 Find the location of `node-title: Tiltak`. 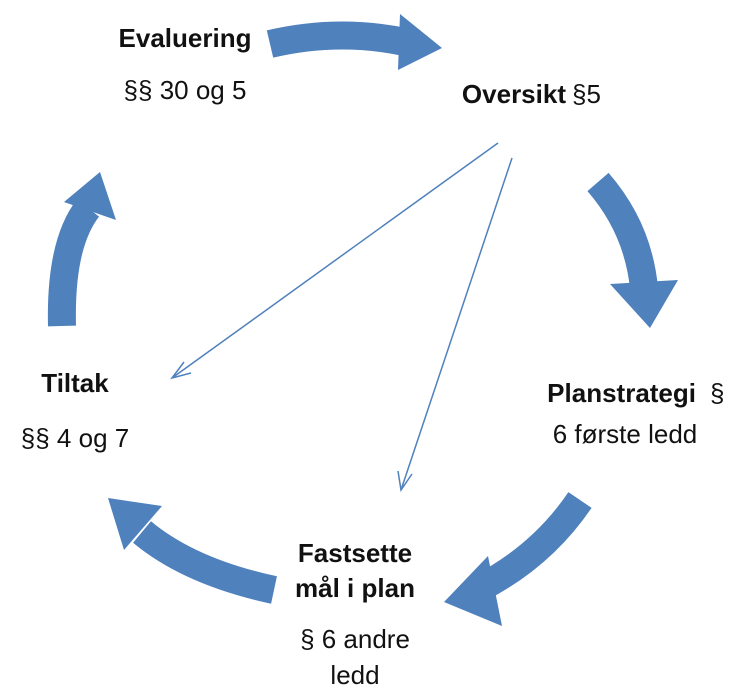

node-title: Tiltak is located at coordinates (75, 383).